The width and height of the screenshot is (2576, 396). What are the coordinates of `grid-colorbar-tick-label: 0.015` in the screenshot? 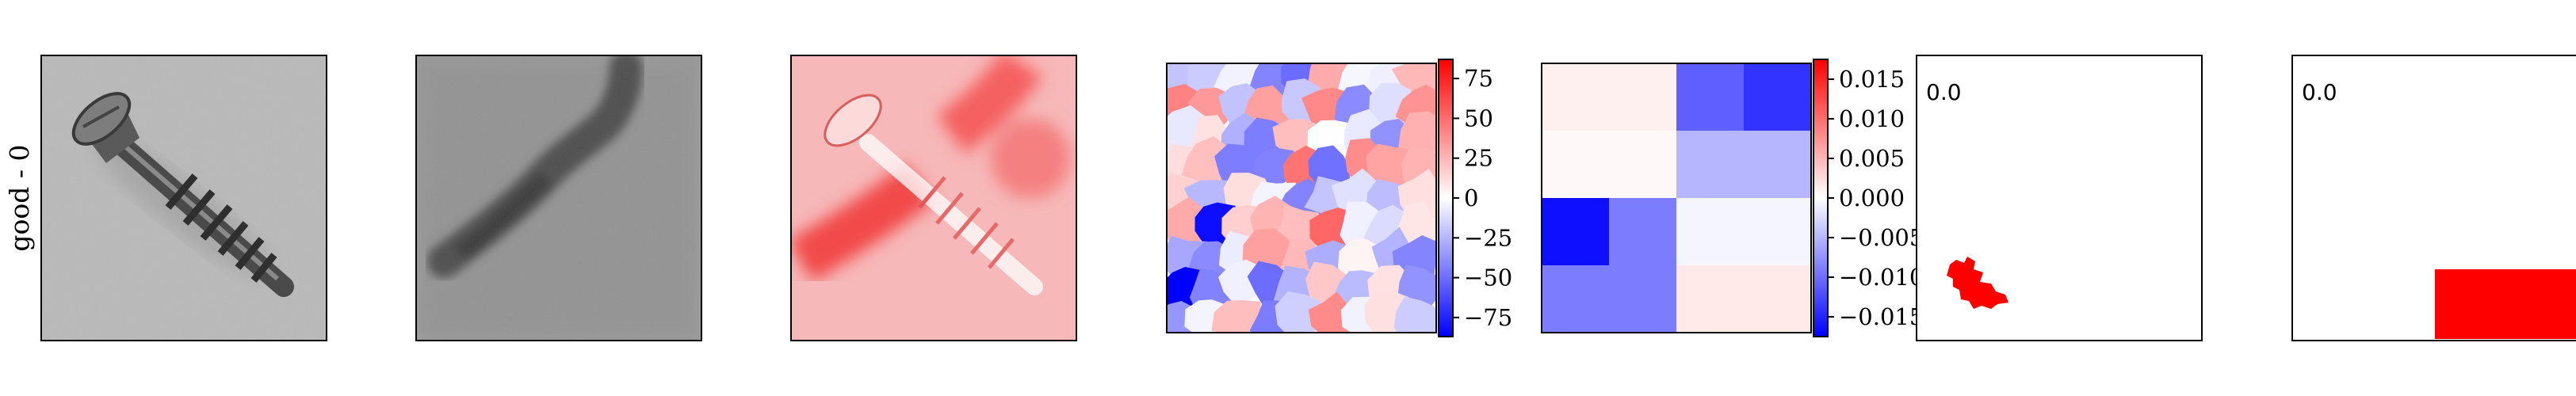 It's located at (1872, 79).